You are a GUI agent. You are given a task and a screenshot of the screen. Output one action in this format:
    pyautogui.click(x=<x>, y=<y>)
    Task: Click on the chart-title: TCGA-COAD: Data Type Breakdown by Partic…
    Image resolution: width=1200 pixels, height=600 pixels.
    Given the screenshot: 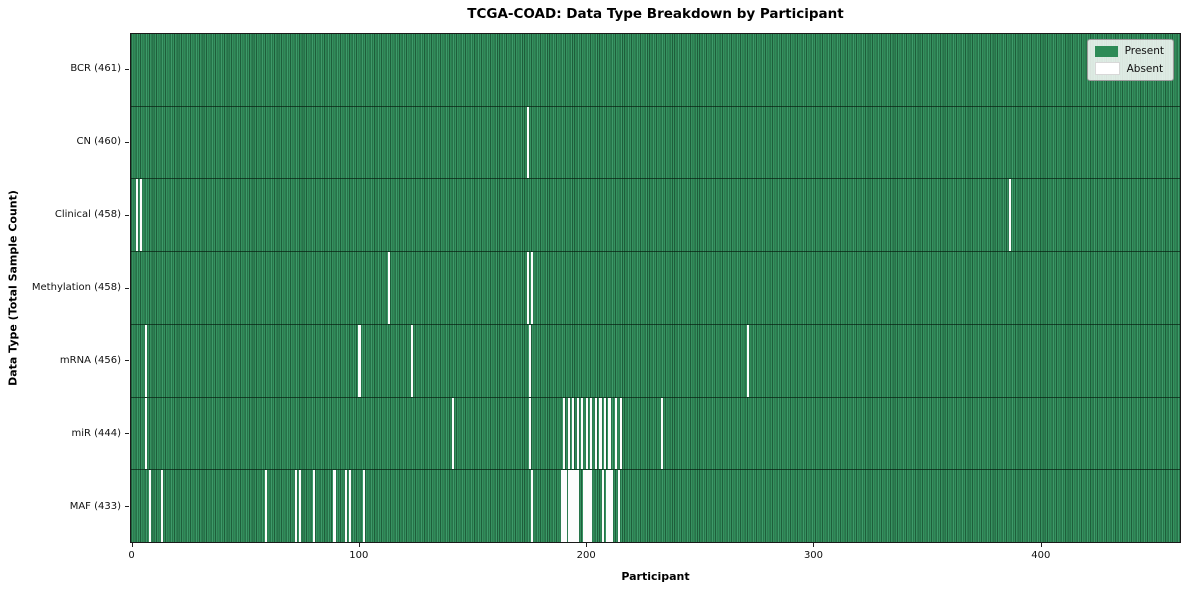 What is the action you would take?
    pyautogui.click(x=655, y=14)
    